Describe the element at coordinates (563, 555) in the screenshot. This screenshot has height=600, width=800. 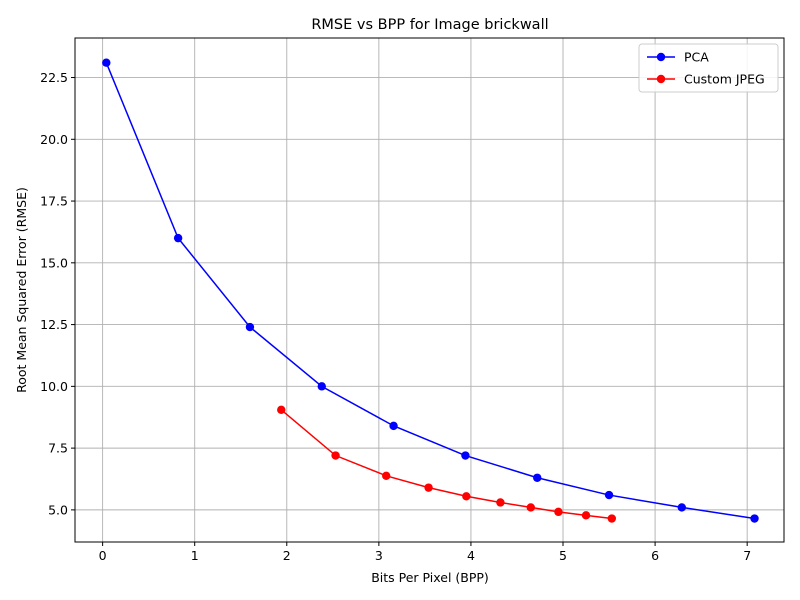
I see `x-tick-label: 5` at that location.